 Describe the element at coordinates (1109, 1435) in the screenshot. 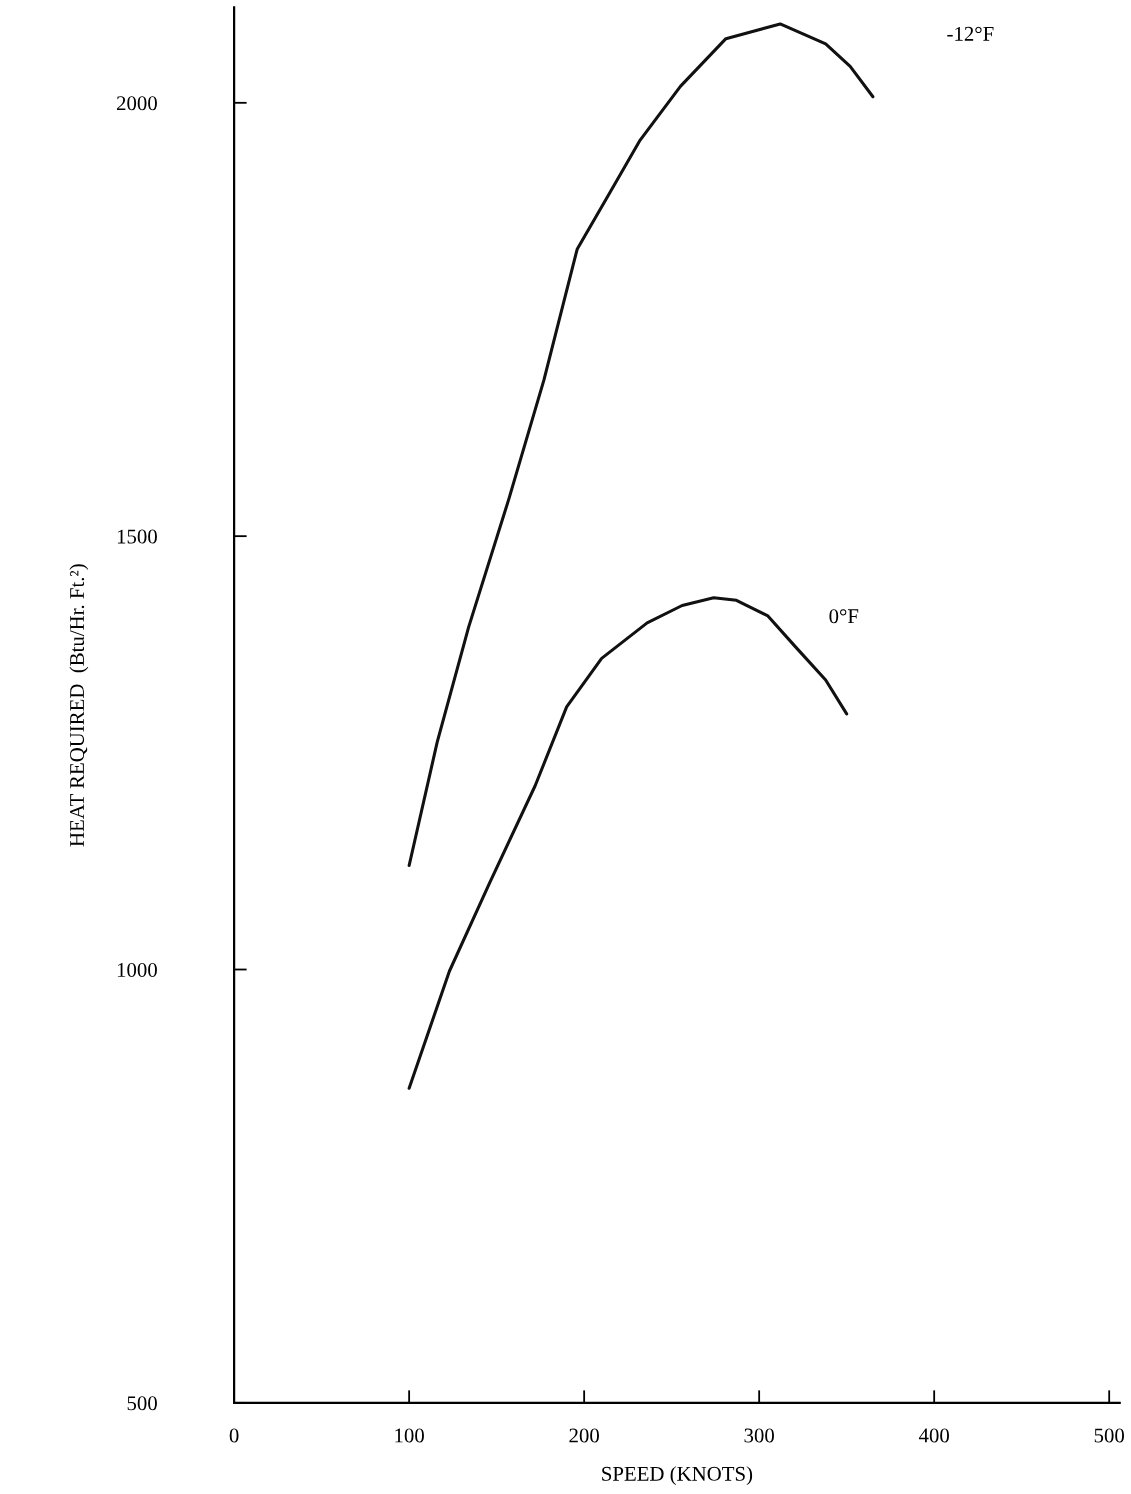

I see `x-tick-label: 500` at that location.